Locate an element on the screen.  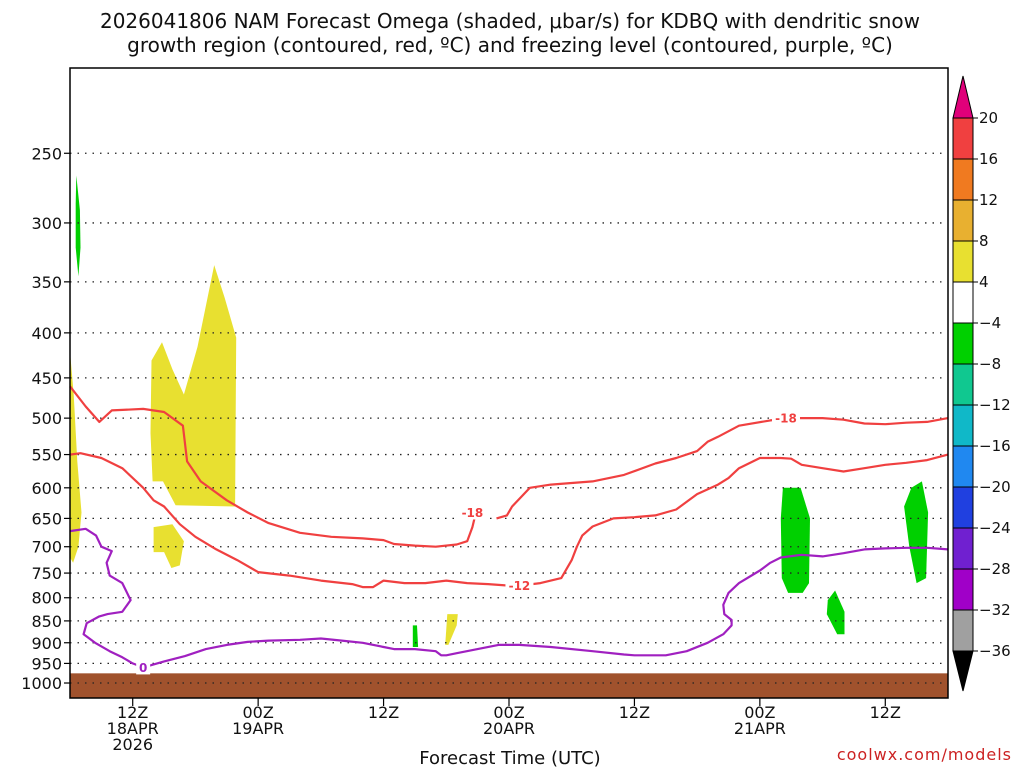
colorbar-label-13: −36 is located at coordinates (995, 651).